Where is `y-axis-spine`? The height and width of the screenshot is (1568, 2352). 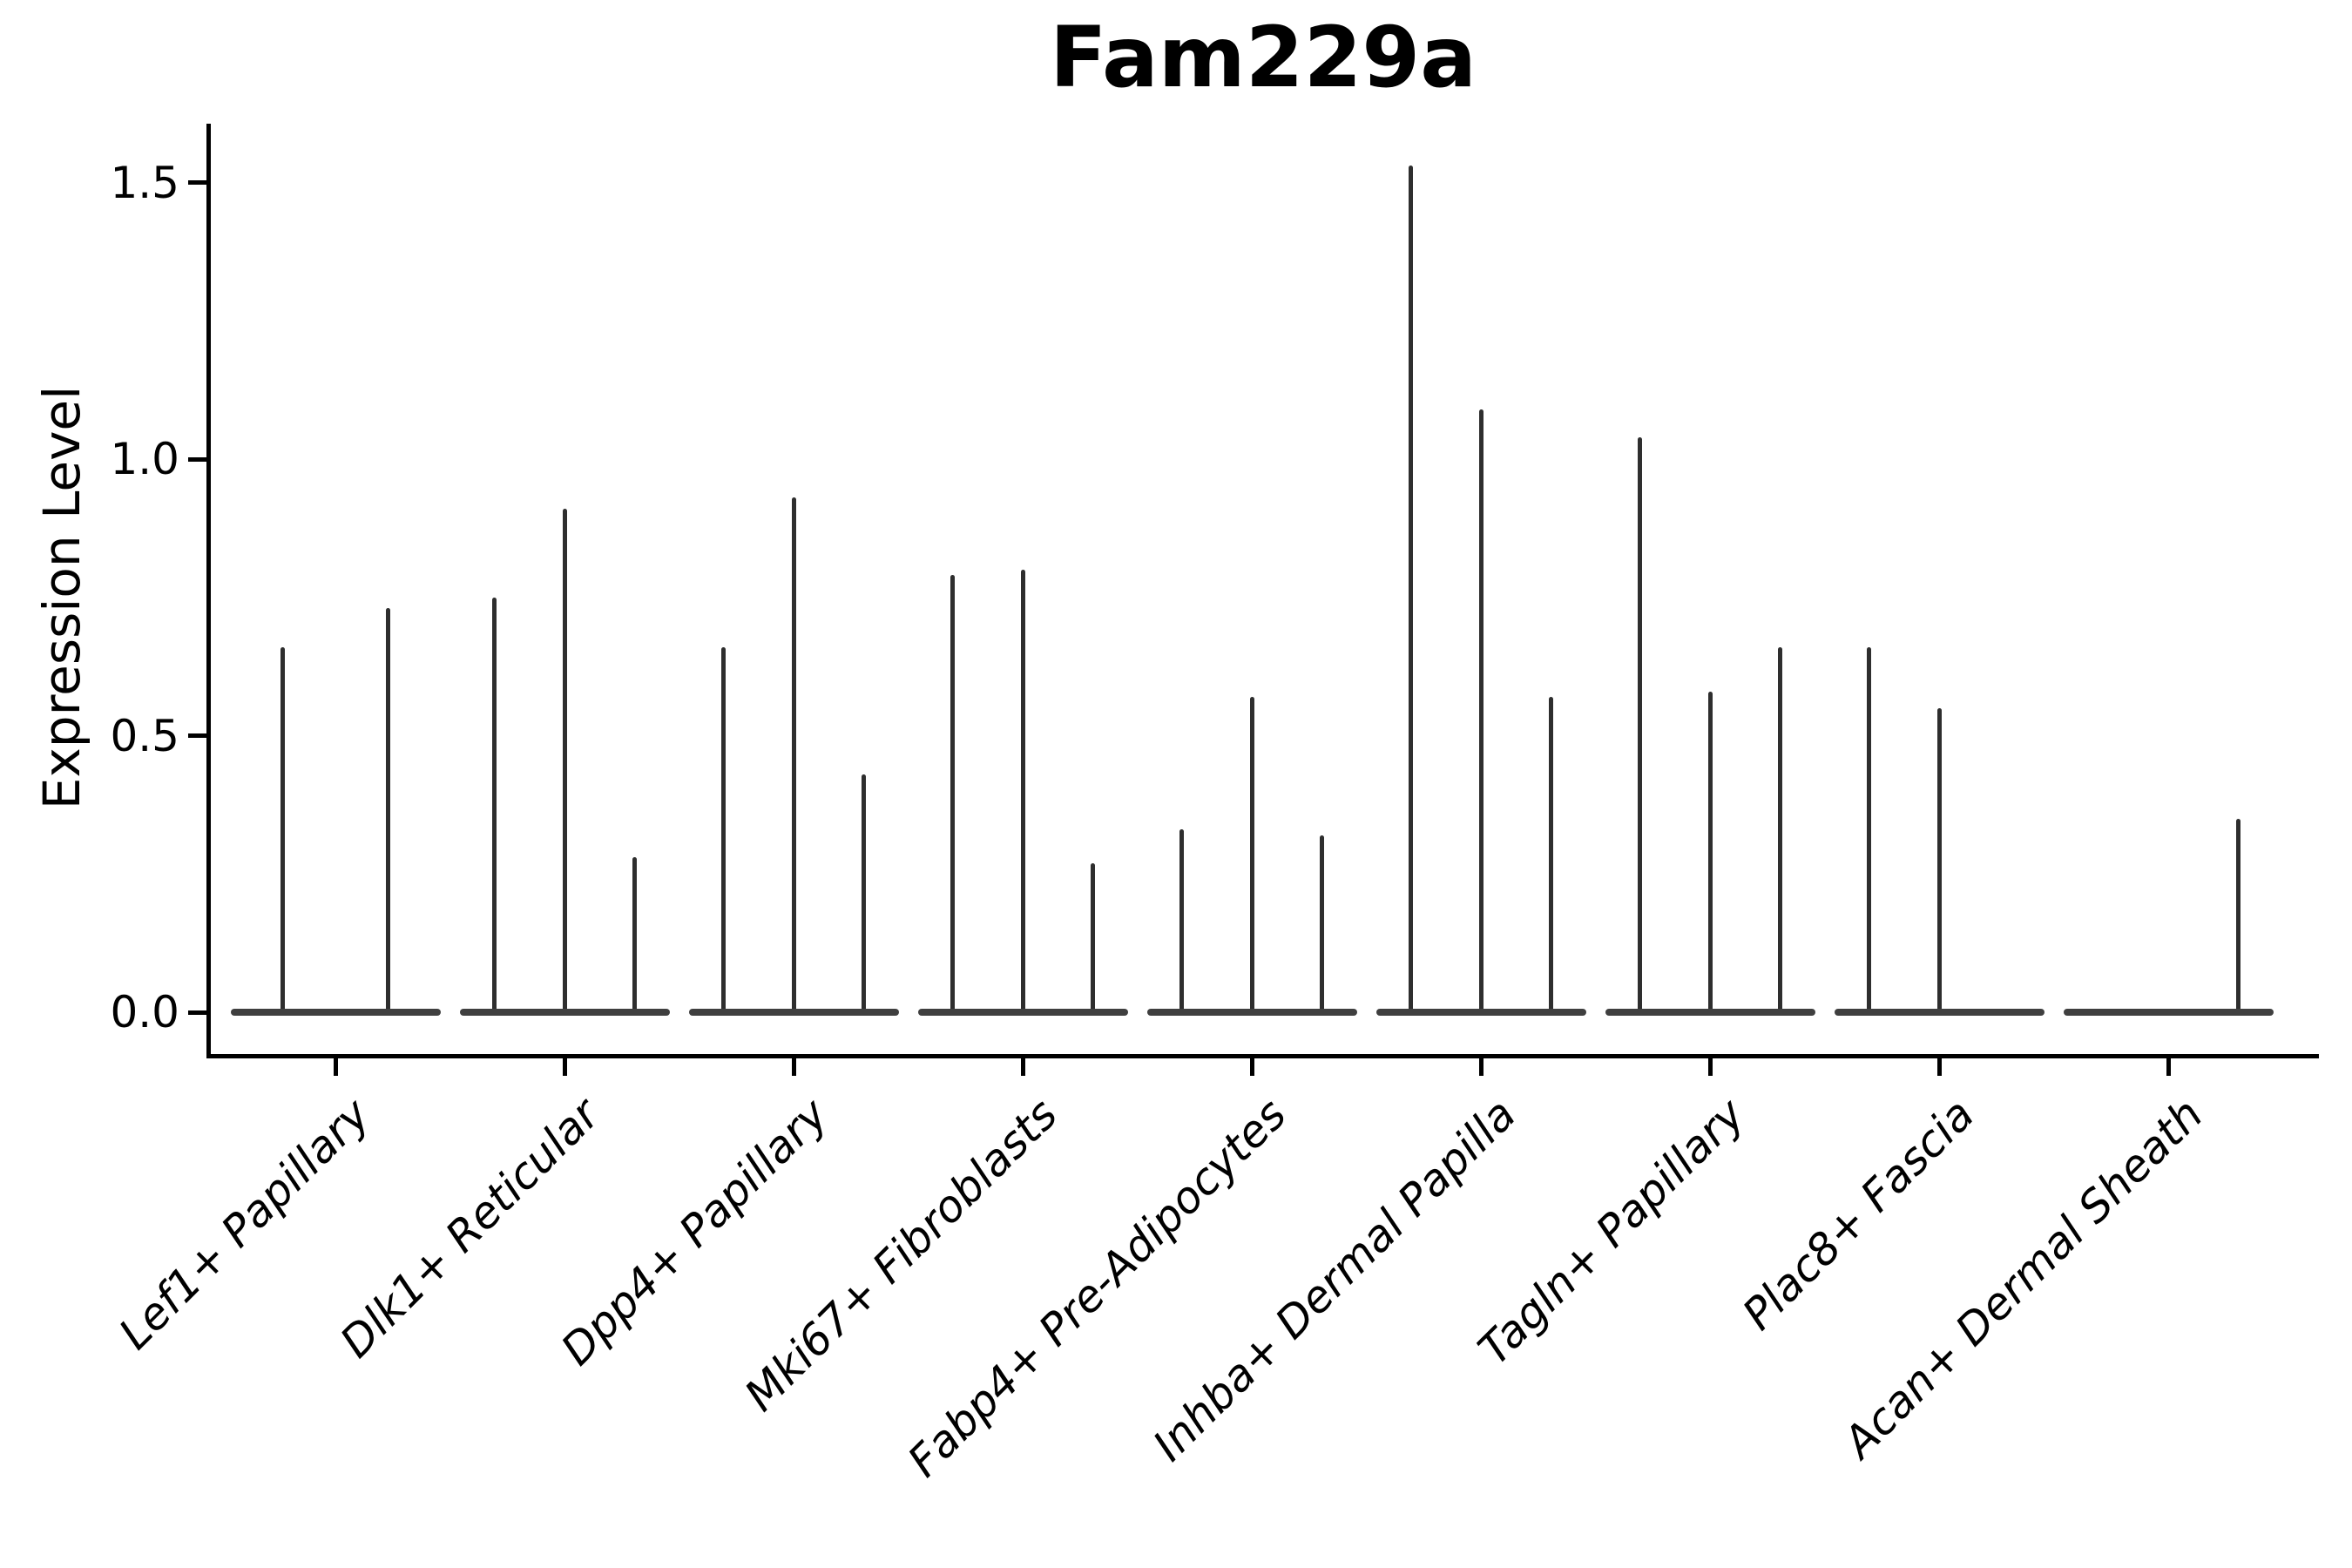
y-axis-spine is located at coordinates (209, 591).